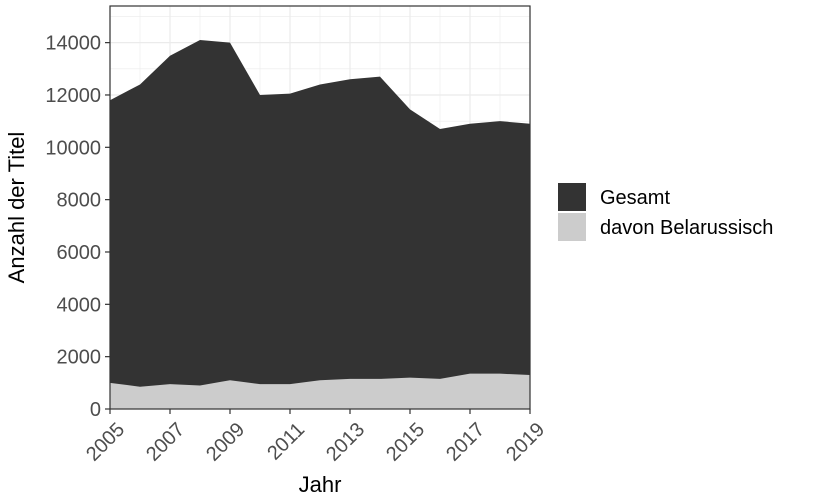  I want to click on y-tick-label: 12000, so click(73, 96).